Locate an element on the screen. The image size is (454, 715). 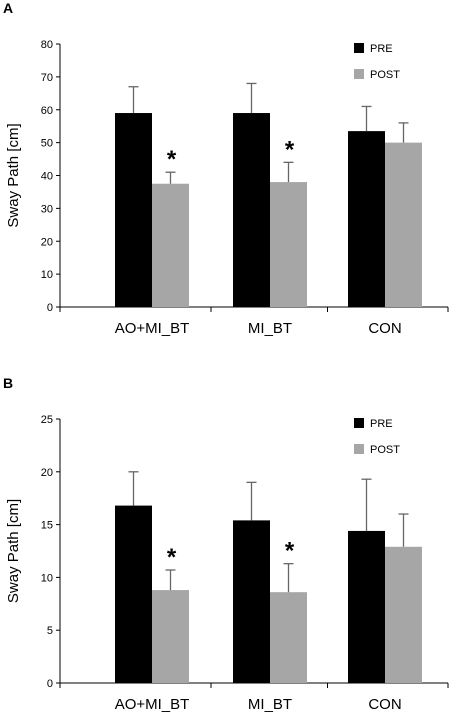
panel-label: B is located at coordinates (8, 383).